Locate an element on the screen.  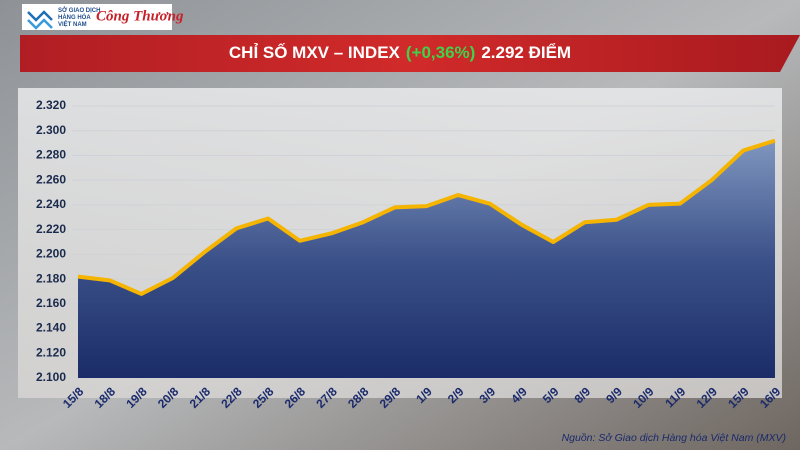
logo-icon is located at coordinates (40, 20).